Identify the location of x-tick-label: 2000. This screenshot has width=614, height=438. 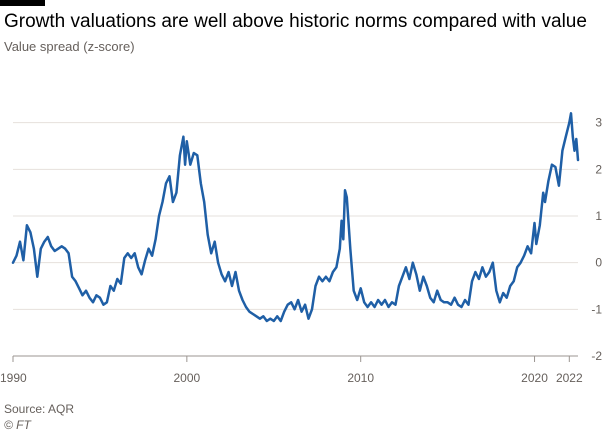
(186, 378).